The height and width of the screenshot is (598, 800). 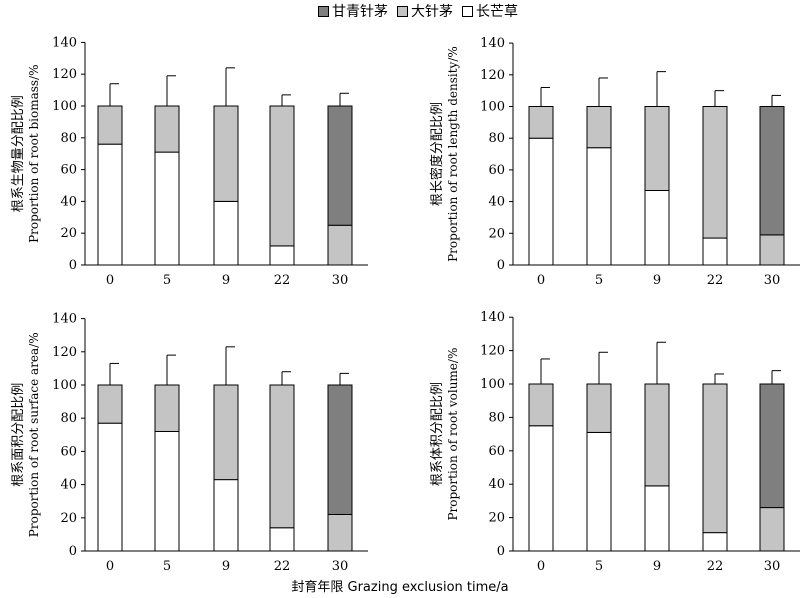 I want to click on y-axis-label-en: Proportion of root volume/%, so click(x=453, y=434).